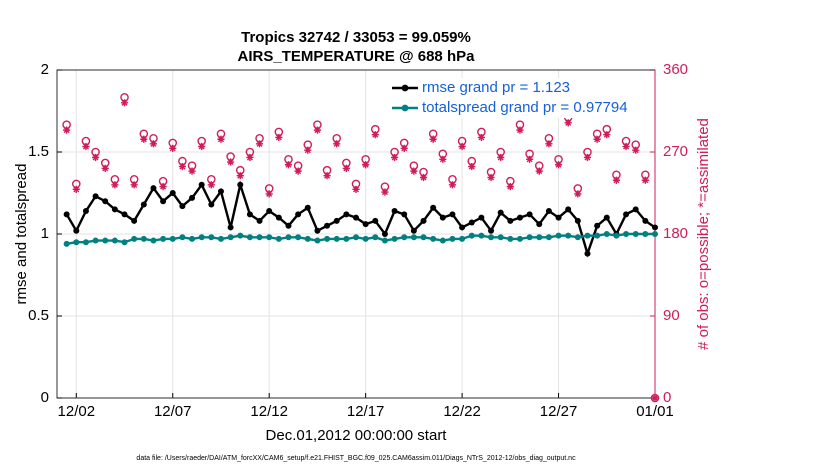 The width and height of the screenshot is (830, 470). Describe the element at coordinates (559, 411) in the screenshot. I see `x-tick-label: 12/27` at that location.